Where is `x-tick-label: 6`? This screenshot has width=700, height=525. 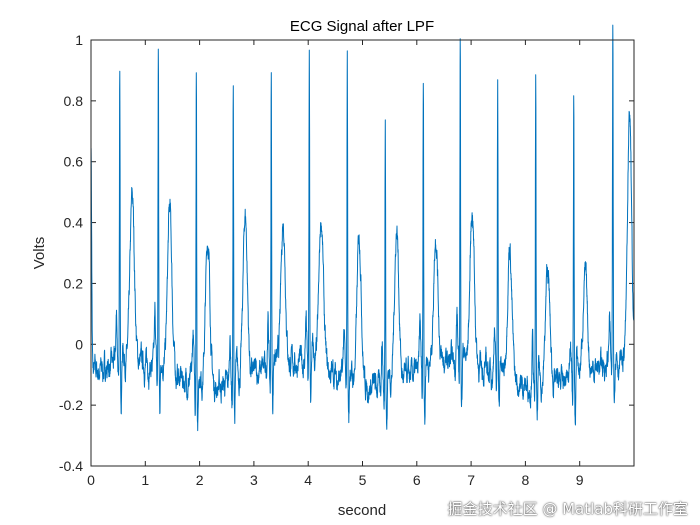 x-tick-label: 6 is located at coordinates (417, 480).